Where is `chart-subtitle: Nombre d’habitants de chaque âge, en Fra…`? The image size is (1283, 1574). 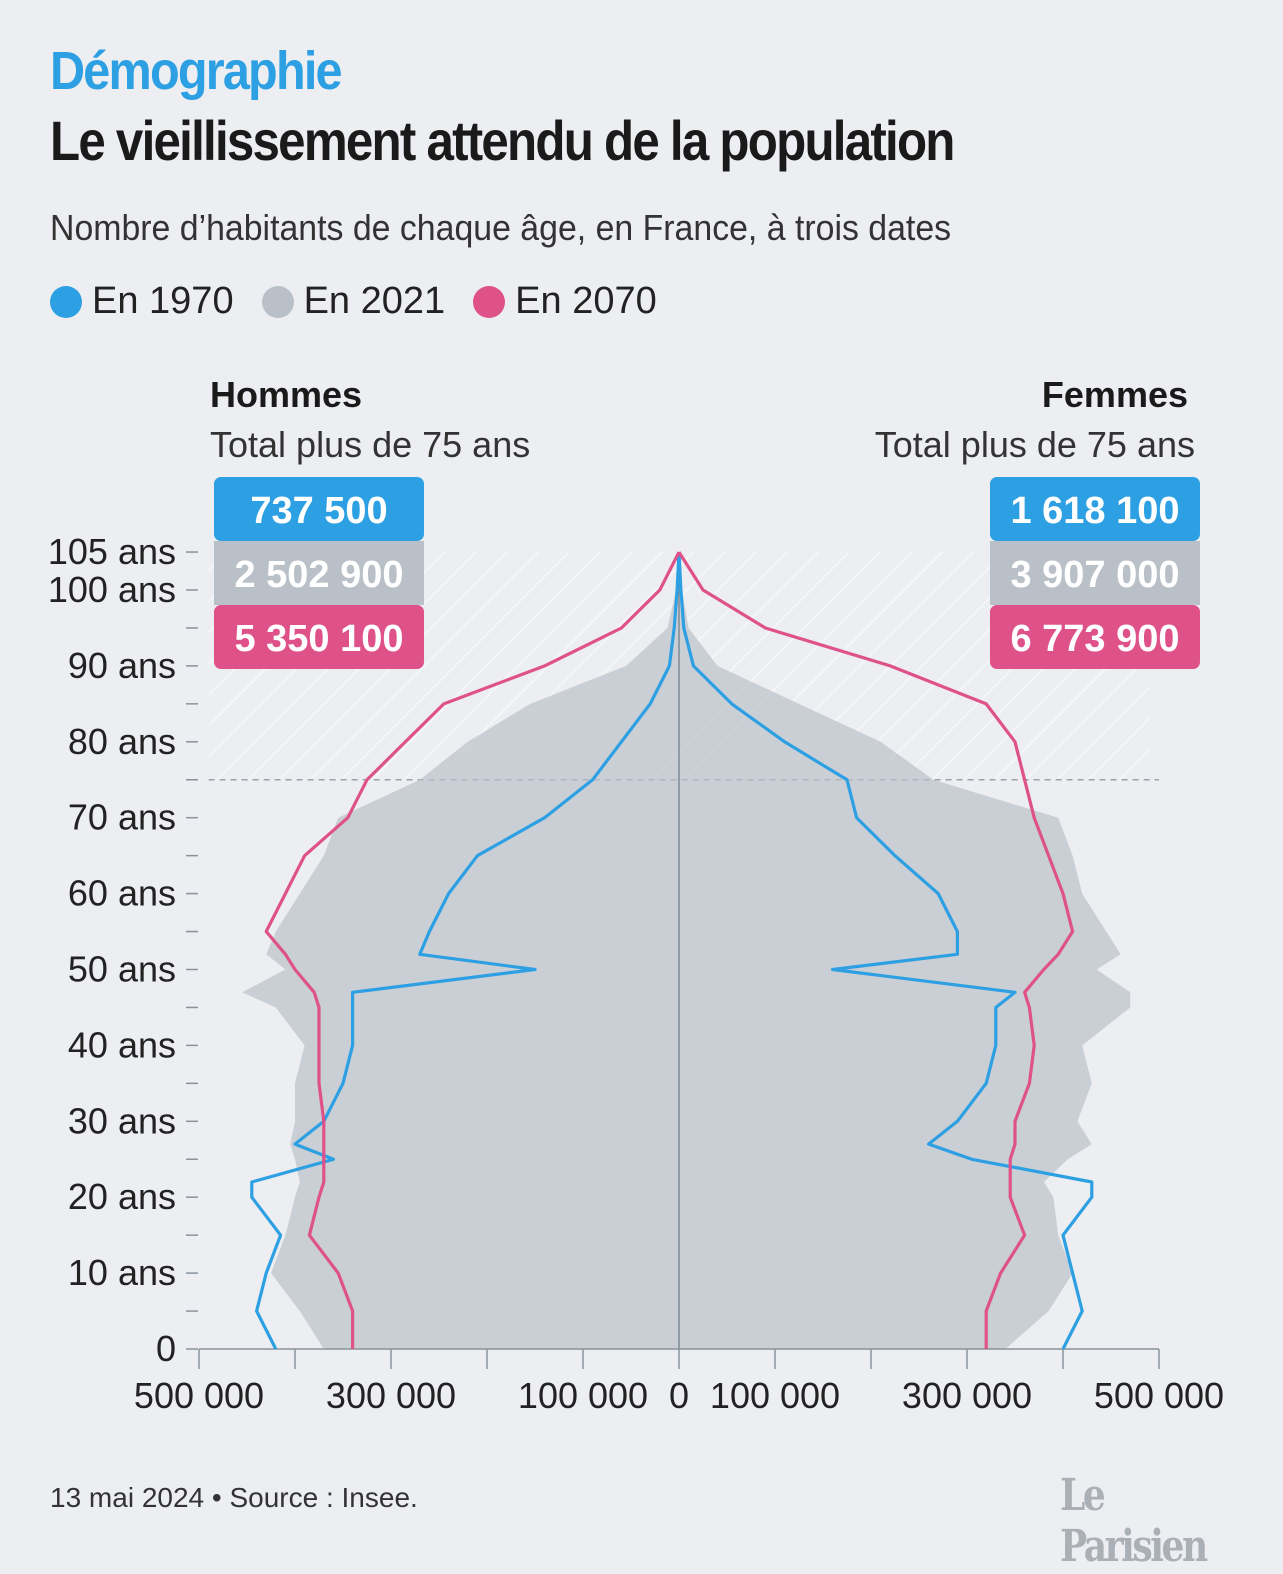 chart-subtitle: Nombre d’habitants de chaque âge, en Fra… is located at coordinates (501, 227).